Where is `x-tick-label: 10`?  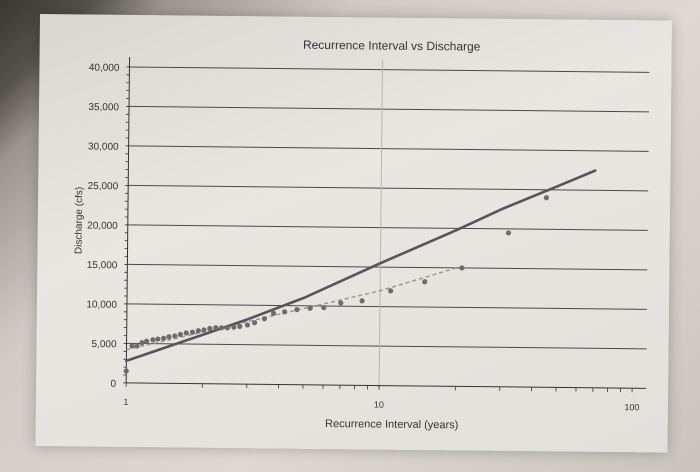 x-tick-label: 10 is located at coordinates (379, 405).